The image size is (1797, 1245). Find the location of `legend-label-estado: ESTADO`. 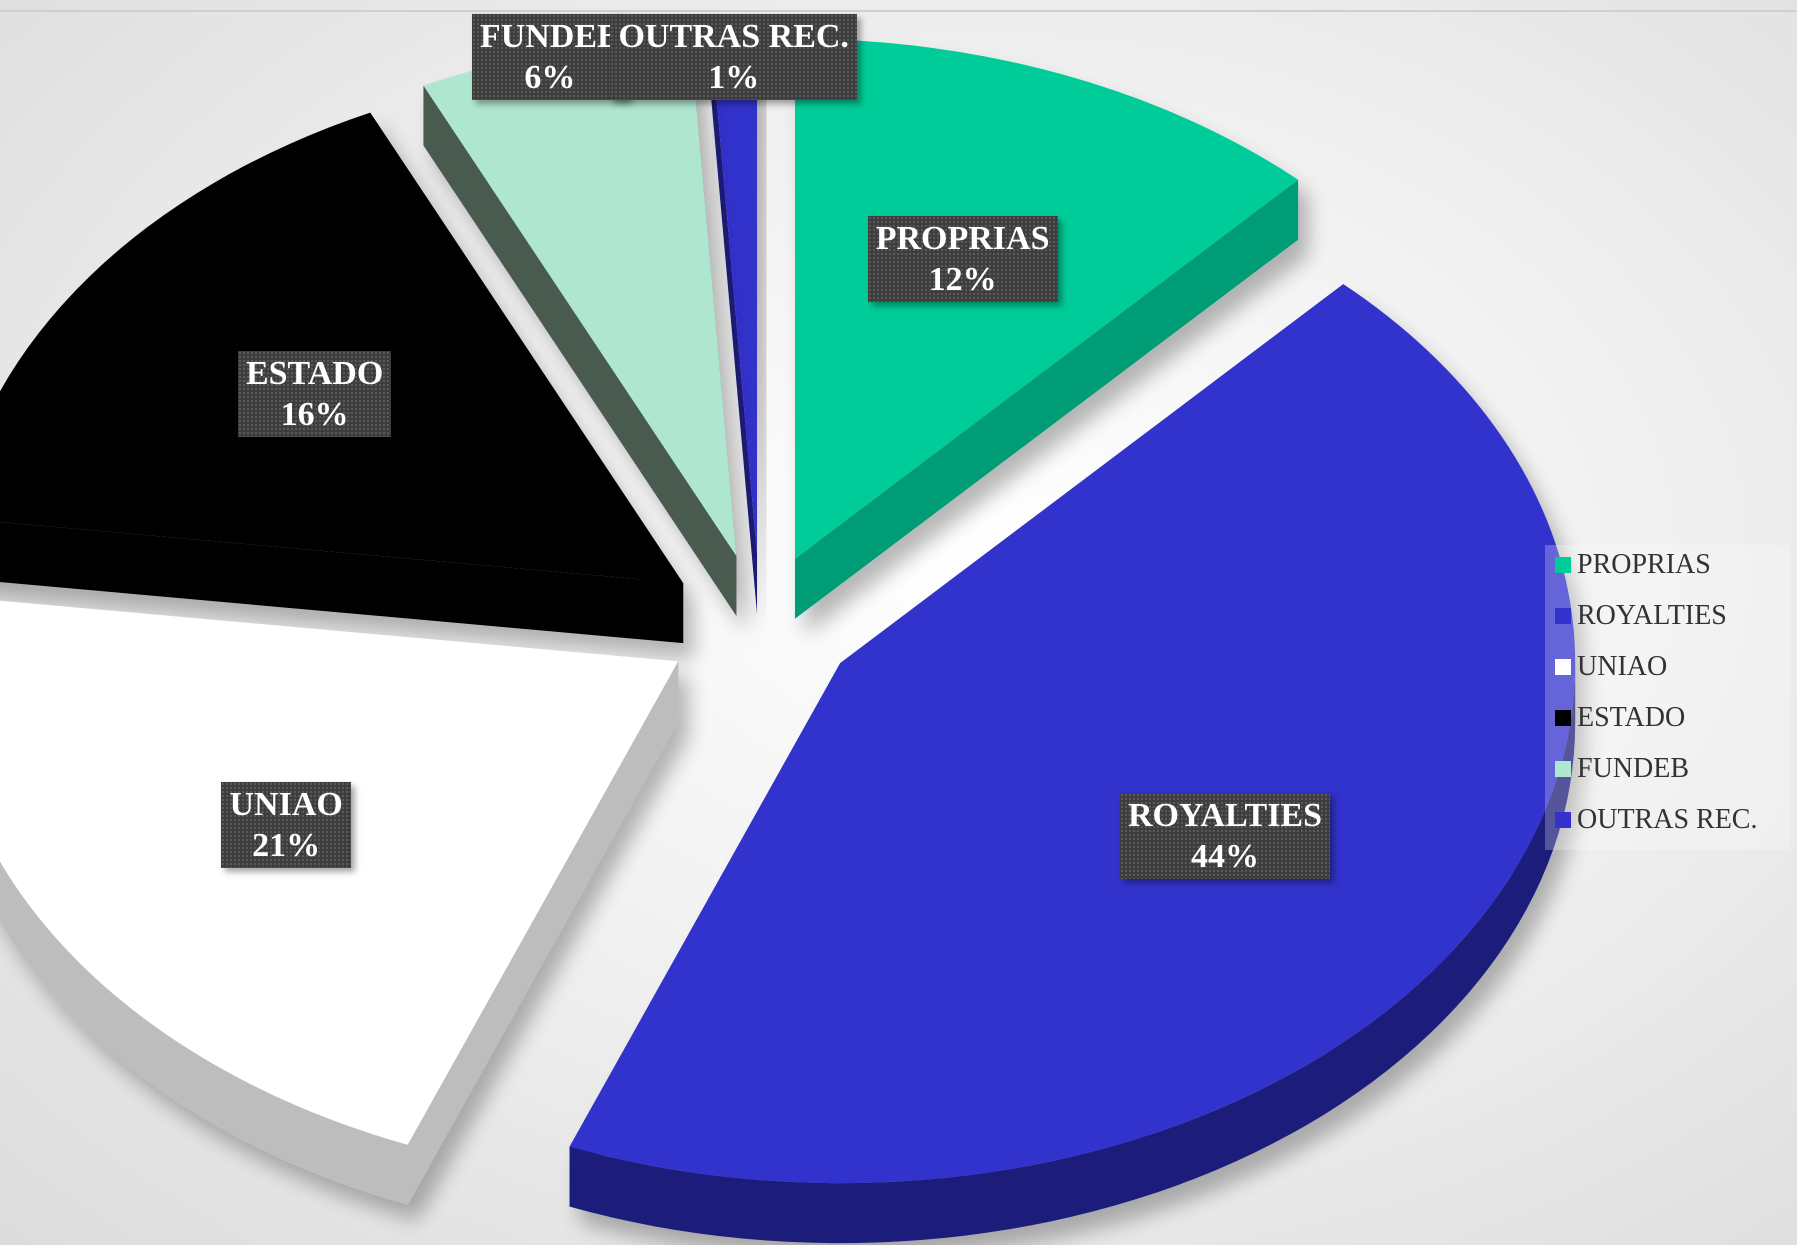

legend-label-estado: ESTADO is located at coordinates (1631, 717).